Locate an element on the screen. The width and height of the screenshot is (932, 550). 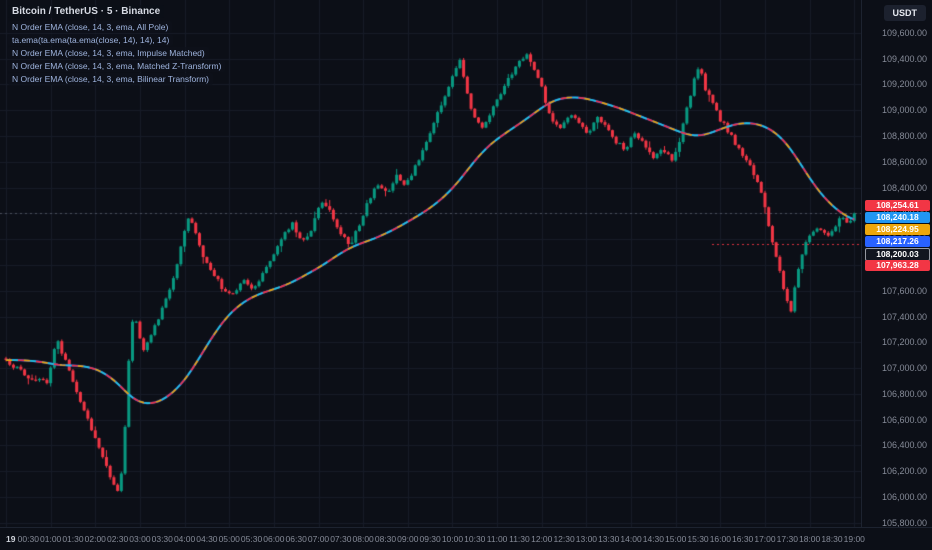
time-axis-label: 13:30 is located at coordinates (609, 539).